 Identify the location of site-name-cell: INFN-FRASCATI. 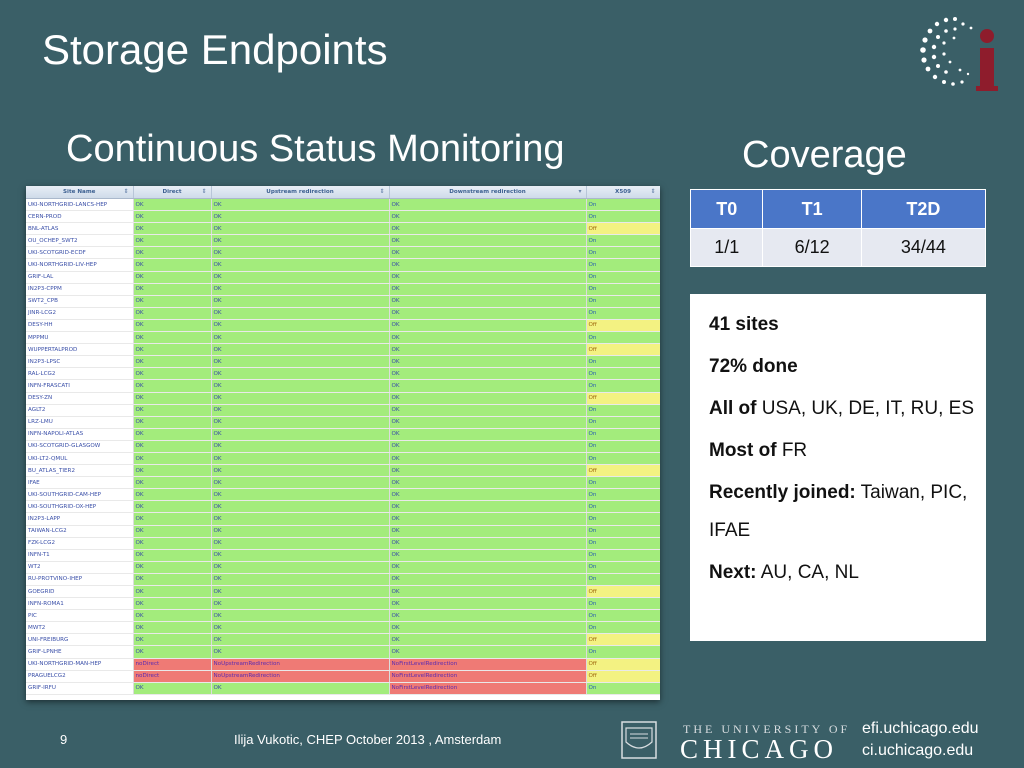
(80, 386).